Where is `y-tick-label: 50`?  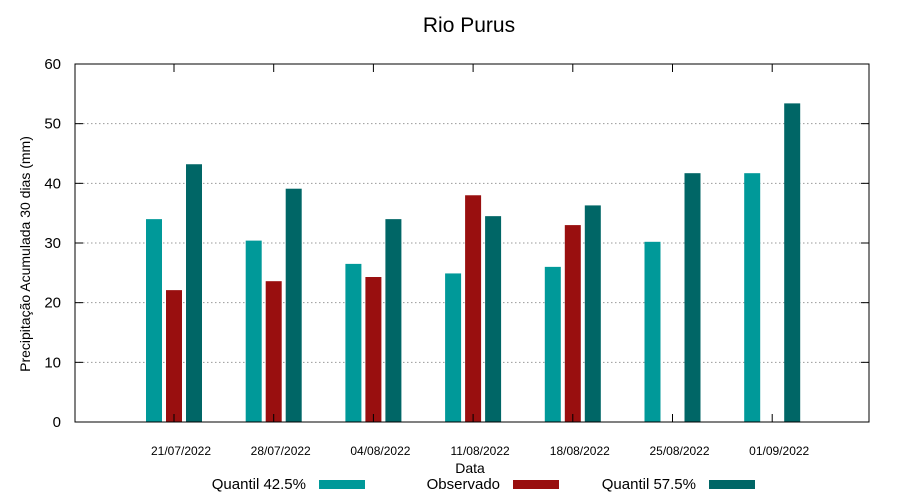
y-tick-label: 50 is located at coordinates (52, 124).